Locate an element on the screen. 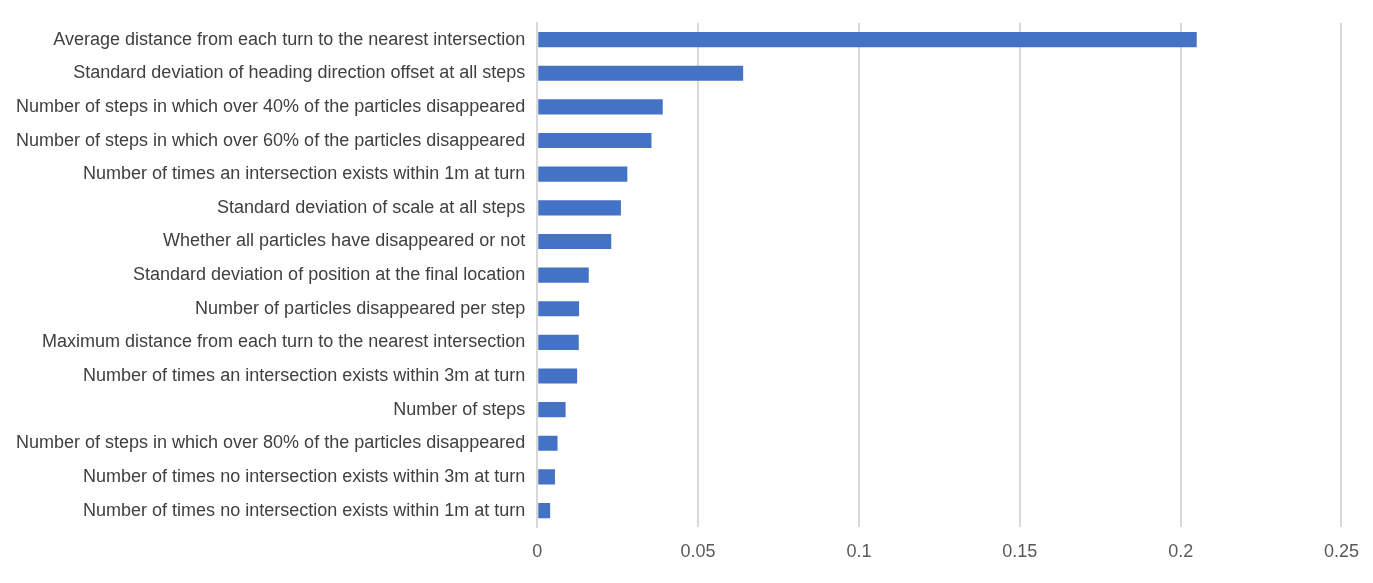 The image size is (1373, 583). y-tick-label: Number of times an intersection exists within 1m at turn is located at coordinates (304, 173).